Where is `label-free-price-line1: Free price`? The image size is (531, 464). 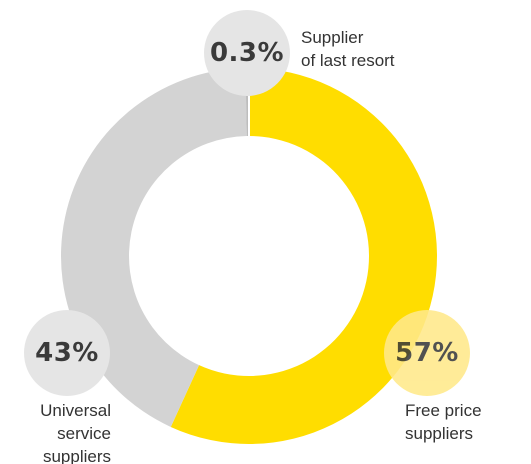 label-free-price-line1: Free price is located at coordinates (443, 410).